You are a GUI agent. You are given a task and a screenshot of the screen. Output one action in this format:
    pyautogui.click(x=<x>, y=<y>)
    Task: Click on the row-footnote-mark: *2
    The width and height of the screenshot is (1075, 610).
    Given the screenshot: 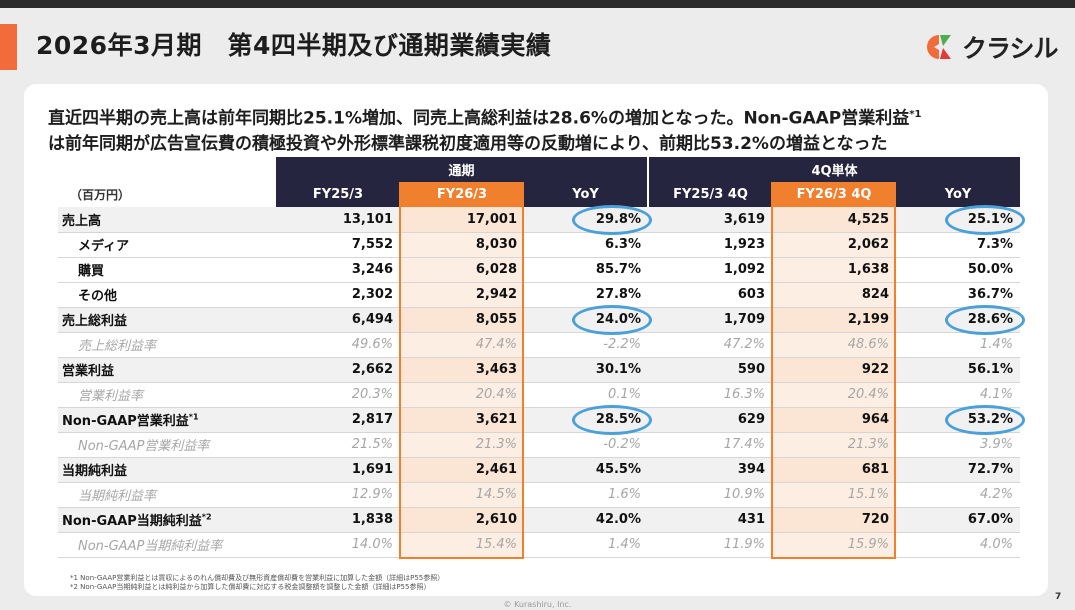 What is the action you would take?
    pyautogui.click(x=206, y=517)
    